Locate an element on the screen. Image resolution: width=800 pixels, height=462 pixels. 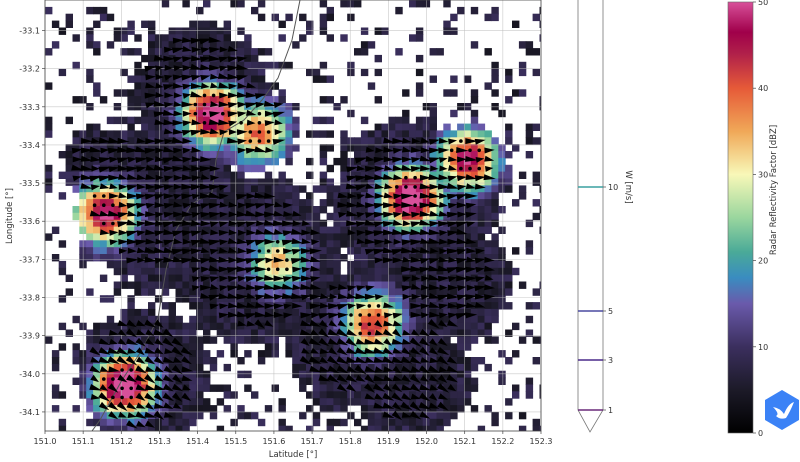
y-tick-label: -34.1 is located at coordinates (29, 412).